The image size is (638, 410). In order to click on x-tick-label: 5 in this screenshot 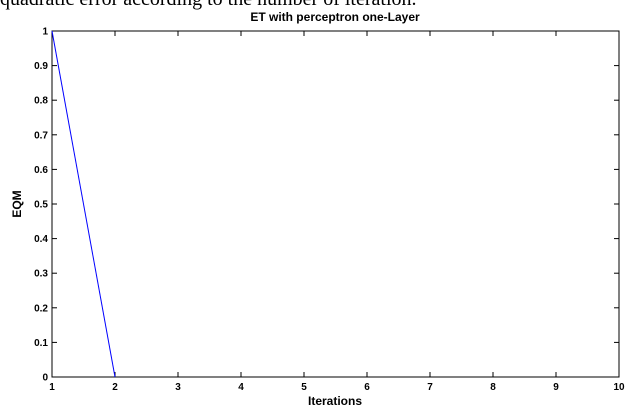, I will do `click(304, 387)`.